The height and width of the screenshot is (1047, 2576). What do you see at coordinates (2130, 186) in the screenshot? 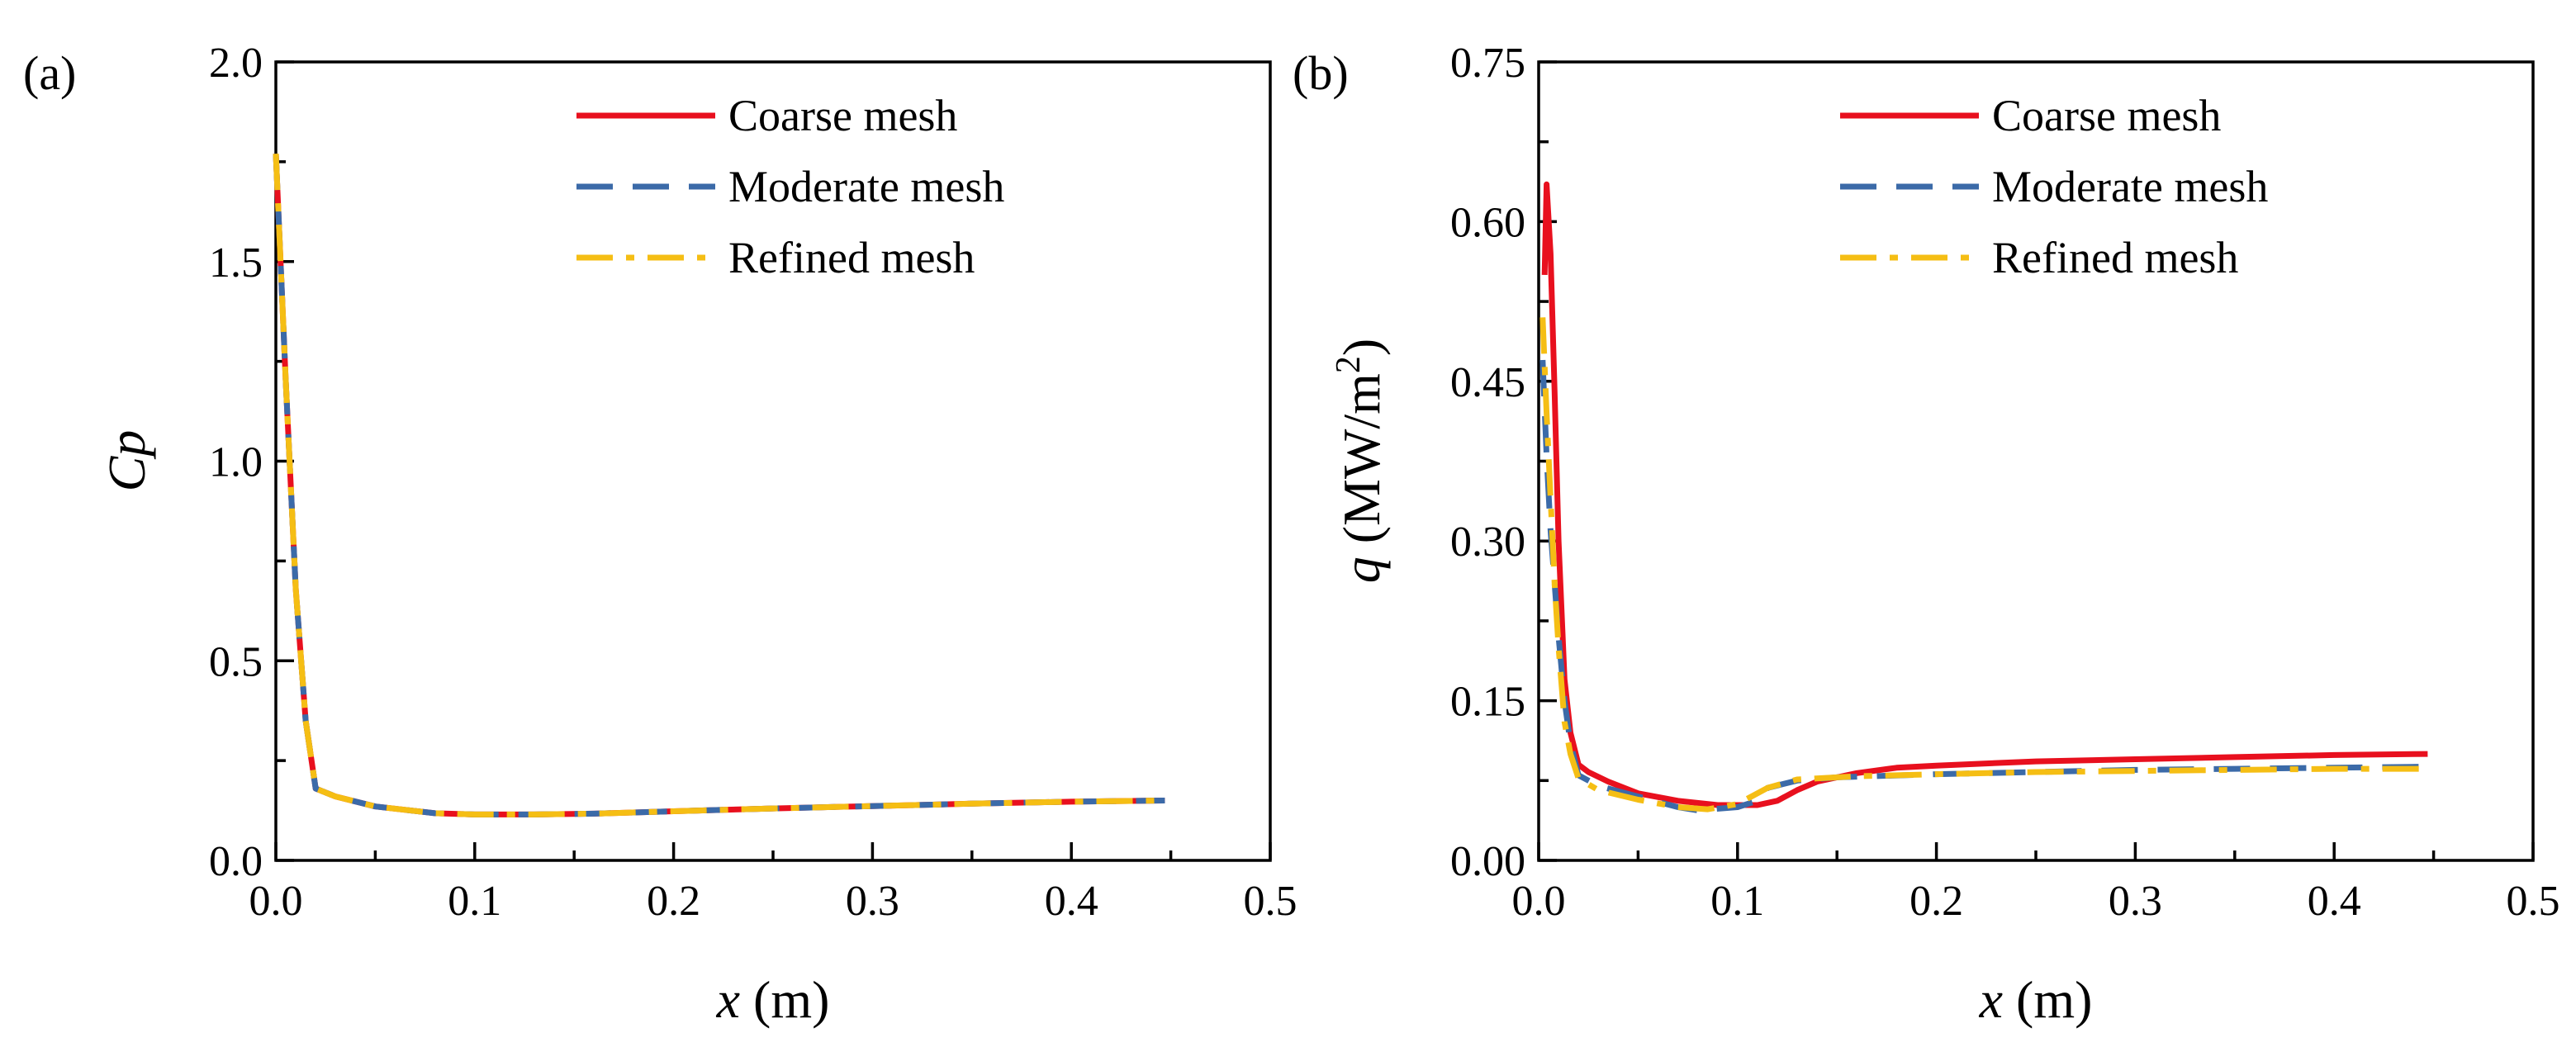
I see `panel-b-legend-label-moderate: Moderate mesh` at bounding box center [2130, 186].